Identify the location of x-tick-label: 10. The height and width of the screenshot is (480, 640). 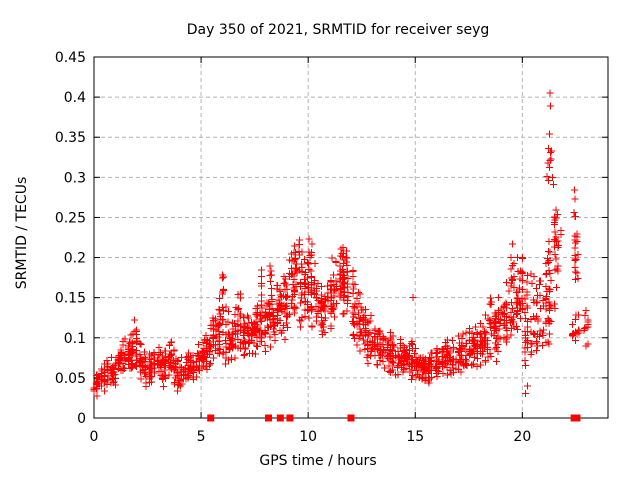
(308, 437).